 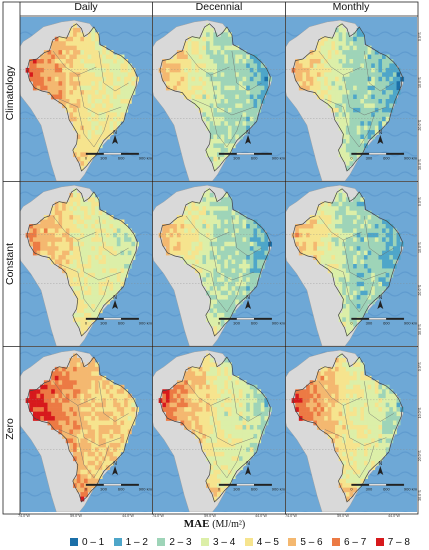 What do you see at coordinates (420, 36) in the screenshot?
I see `lat-tick: 0.0°S` at bounding box center [420, 36].